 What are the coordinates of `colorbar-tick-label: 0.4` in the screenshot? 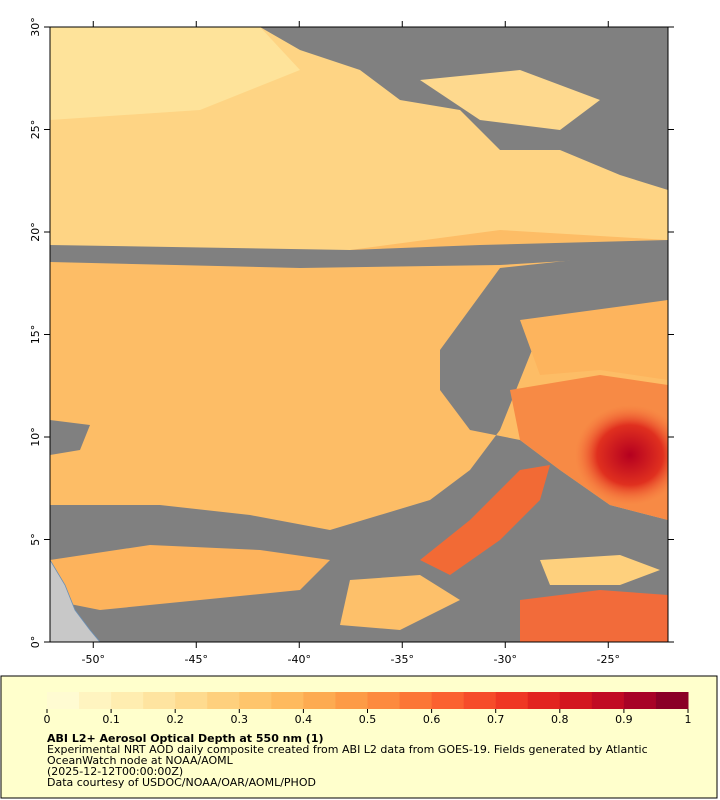 It's located at (304, 719).